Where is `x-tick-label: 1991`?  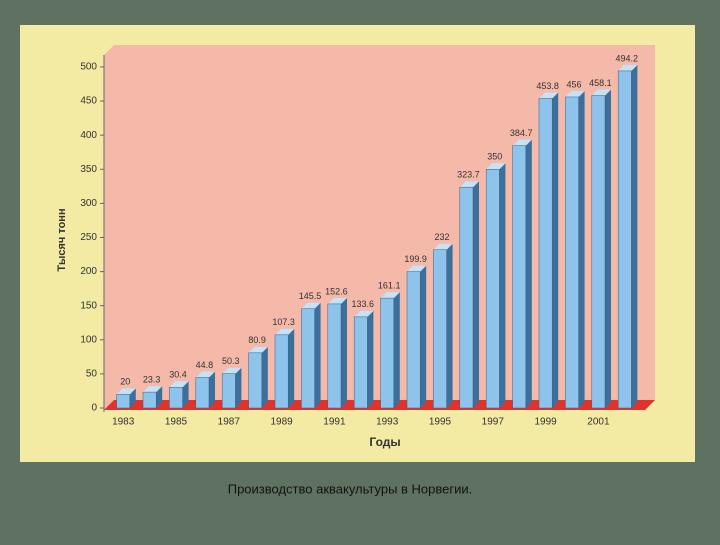 x-tick-label: 1991 is located at coordinates (334, 422).